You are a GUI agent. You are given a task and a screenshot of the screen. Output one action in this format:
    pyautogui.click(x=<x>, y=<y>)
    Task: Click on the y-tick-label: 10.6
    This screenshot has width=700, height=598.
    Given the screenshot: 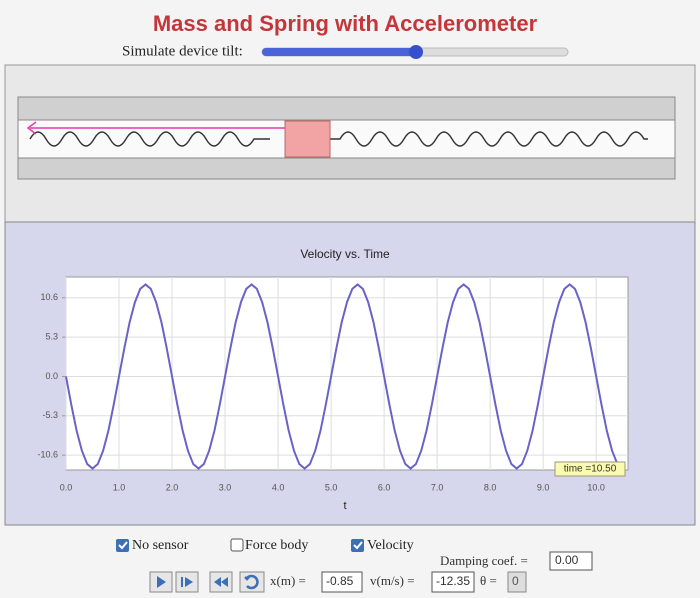 What is the action you would take?
    pyautogui.click(x=49, y=297)
    